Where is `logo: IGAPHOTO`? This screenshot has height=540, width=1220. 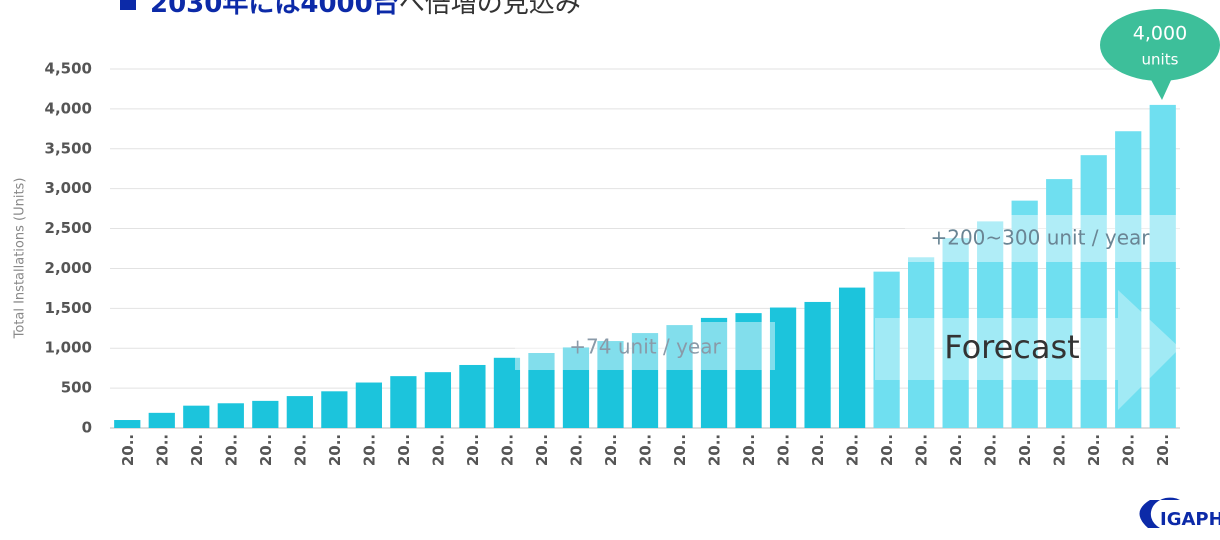 logo: IGAPHOTO is located at coordinates (1190, 519).